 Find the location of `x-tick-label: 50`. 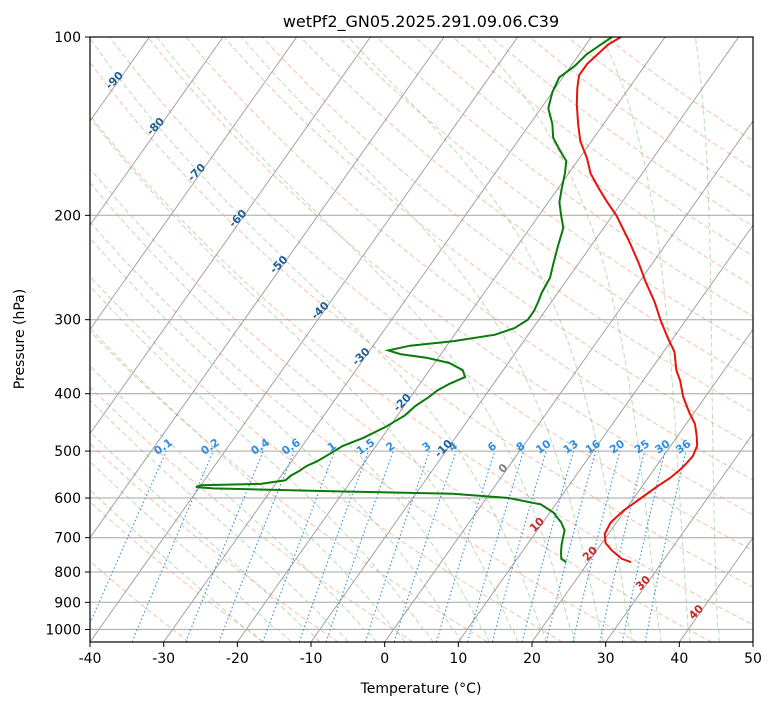

x-tick-label: 50 is located at coordinates (753, 659).